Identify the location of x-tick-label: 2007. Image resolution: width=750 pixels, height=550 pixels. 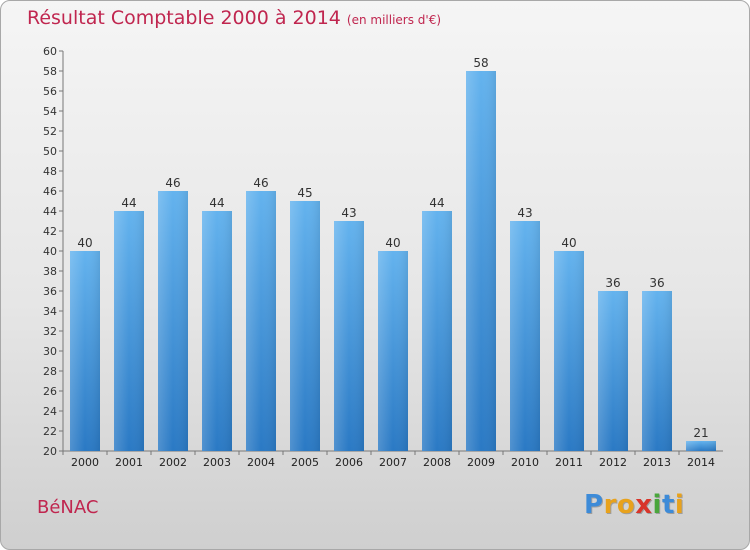
(393, 462).